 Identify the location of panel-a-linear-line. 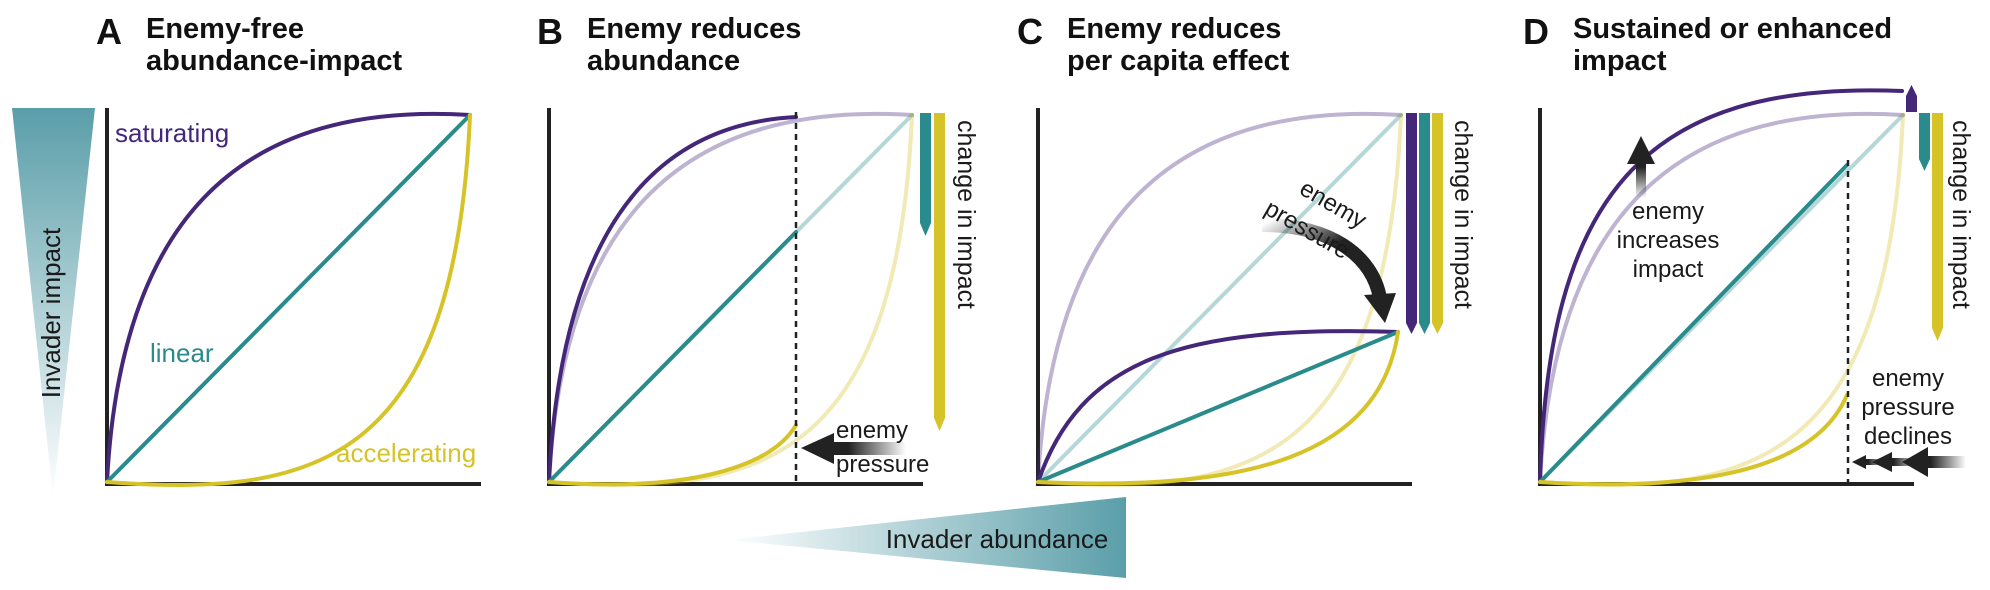
(288, 298).